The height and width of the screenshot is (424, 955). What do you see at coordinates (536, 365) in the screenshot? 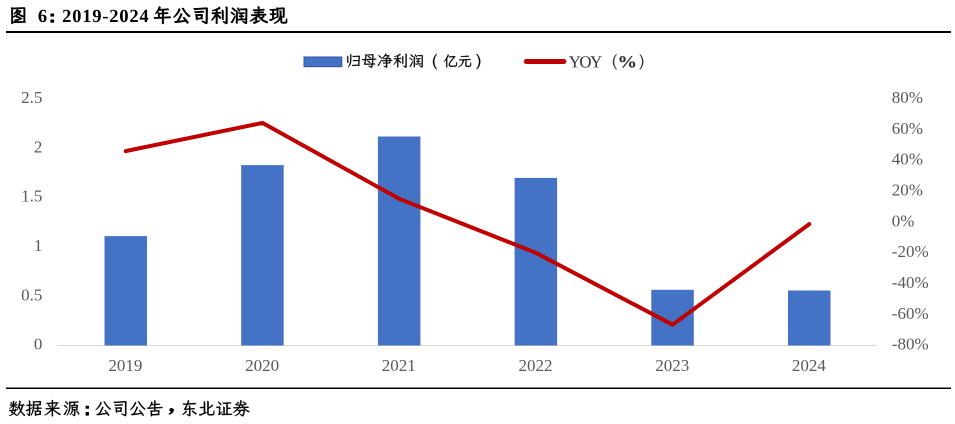
I see `svg-text: 2022` at bounding box center [536, 365].